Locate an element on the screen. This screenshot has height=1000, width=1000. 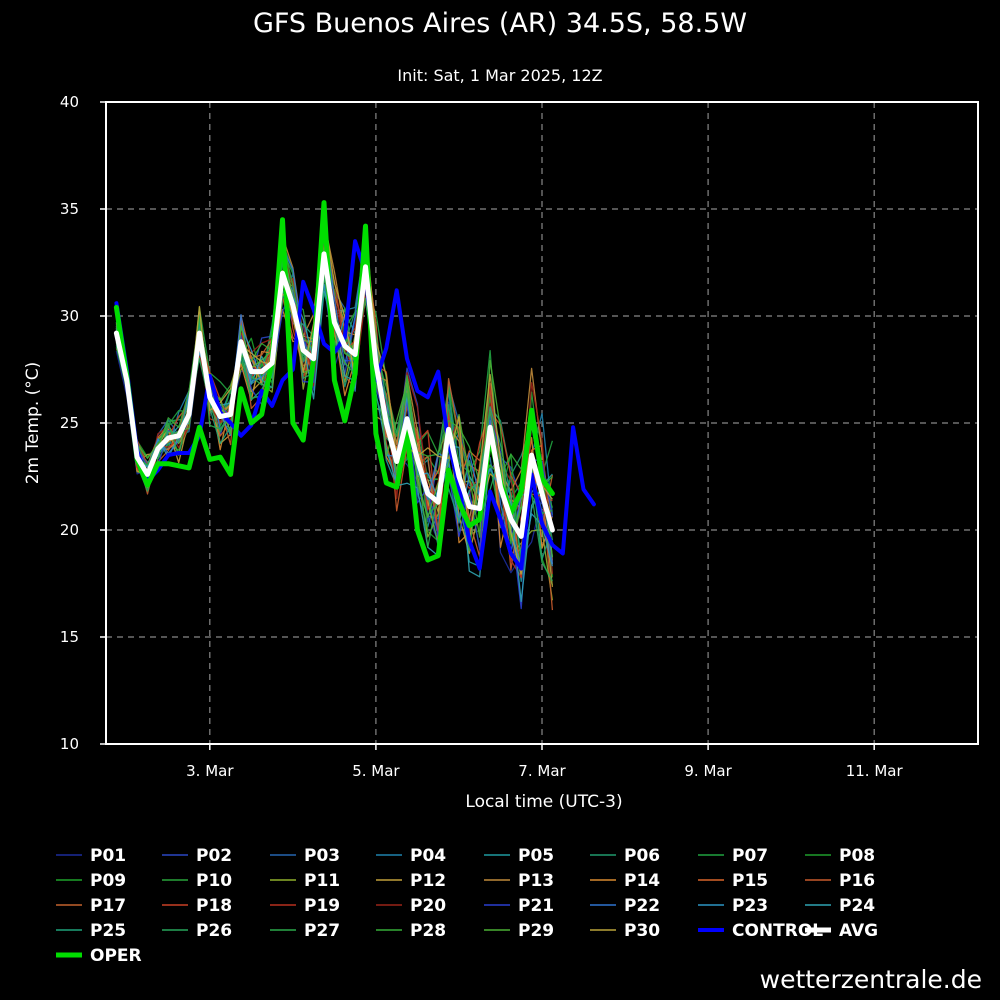
legend-label: P05 is located at coordinates (536, 856).